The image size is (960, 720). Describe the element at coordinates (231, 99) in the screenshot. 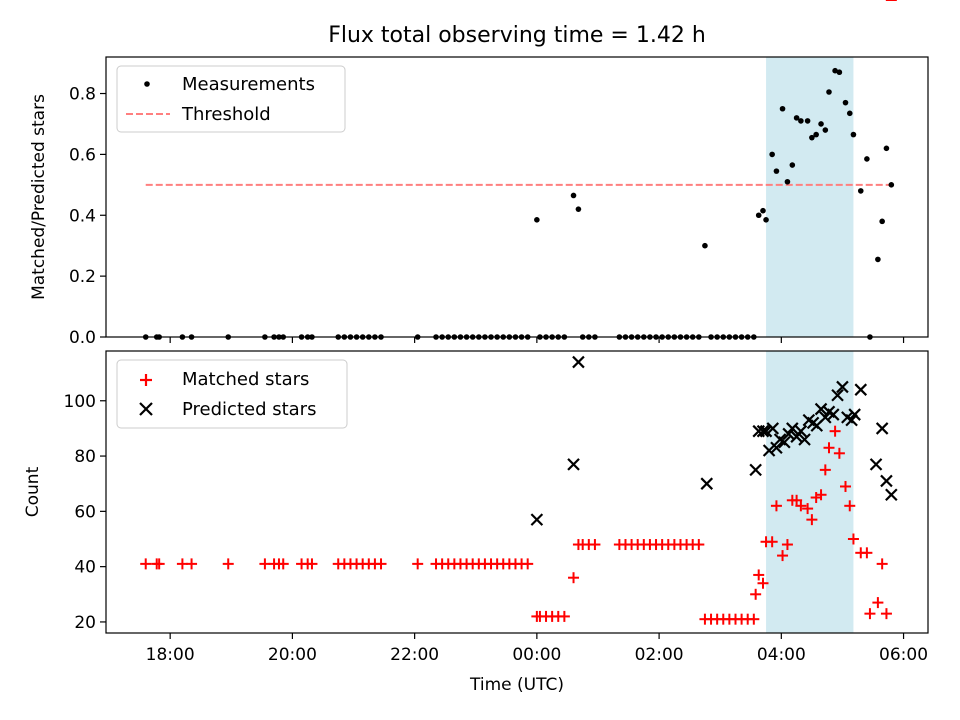

I see `top-legend: Measurements Threshold` at that location.